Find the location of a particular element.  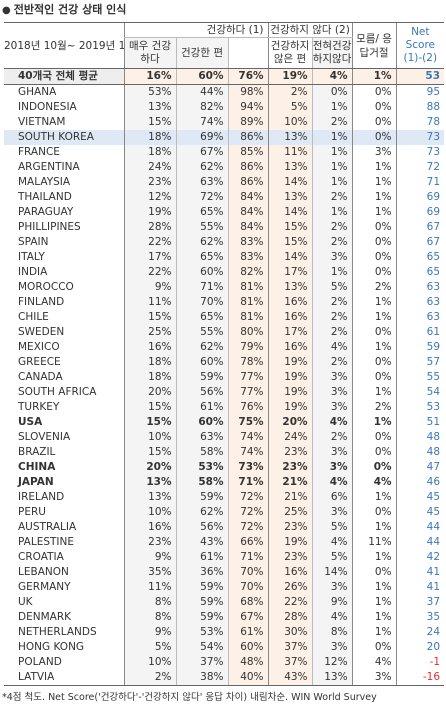

table-row: JAPAN 13% 58% 71% 21% 4% 4% 46 is located at coordinates (224, 482).